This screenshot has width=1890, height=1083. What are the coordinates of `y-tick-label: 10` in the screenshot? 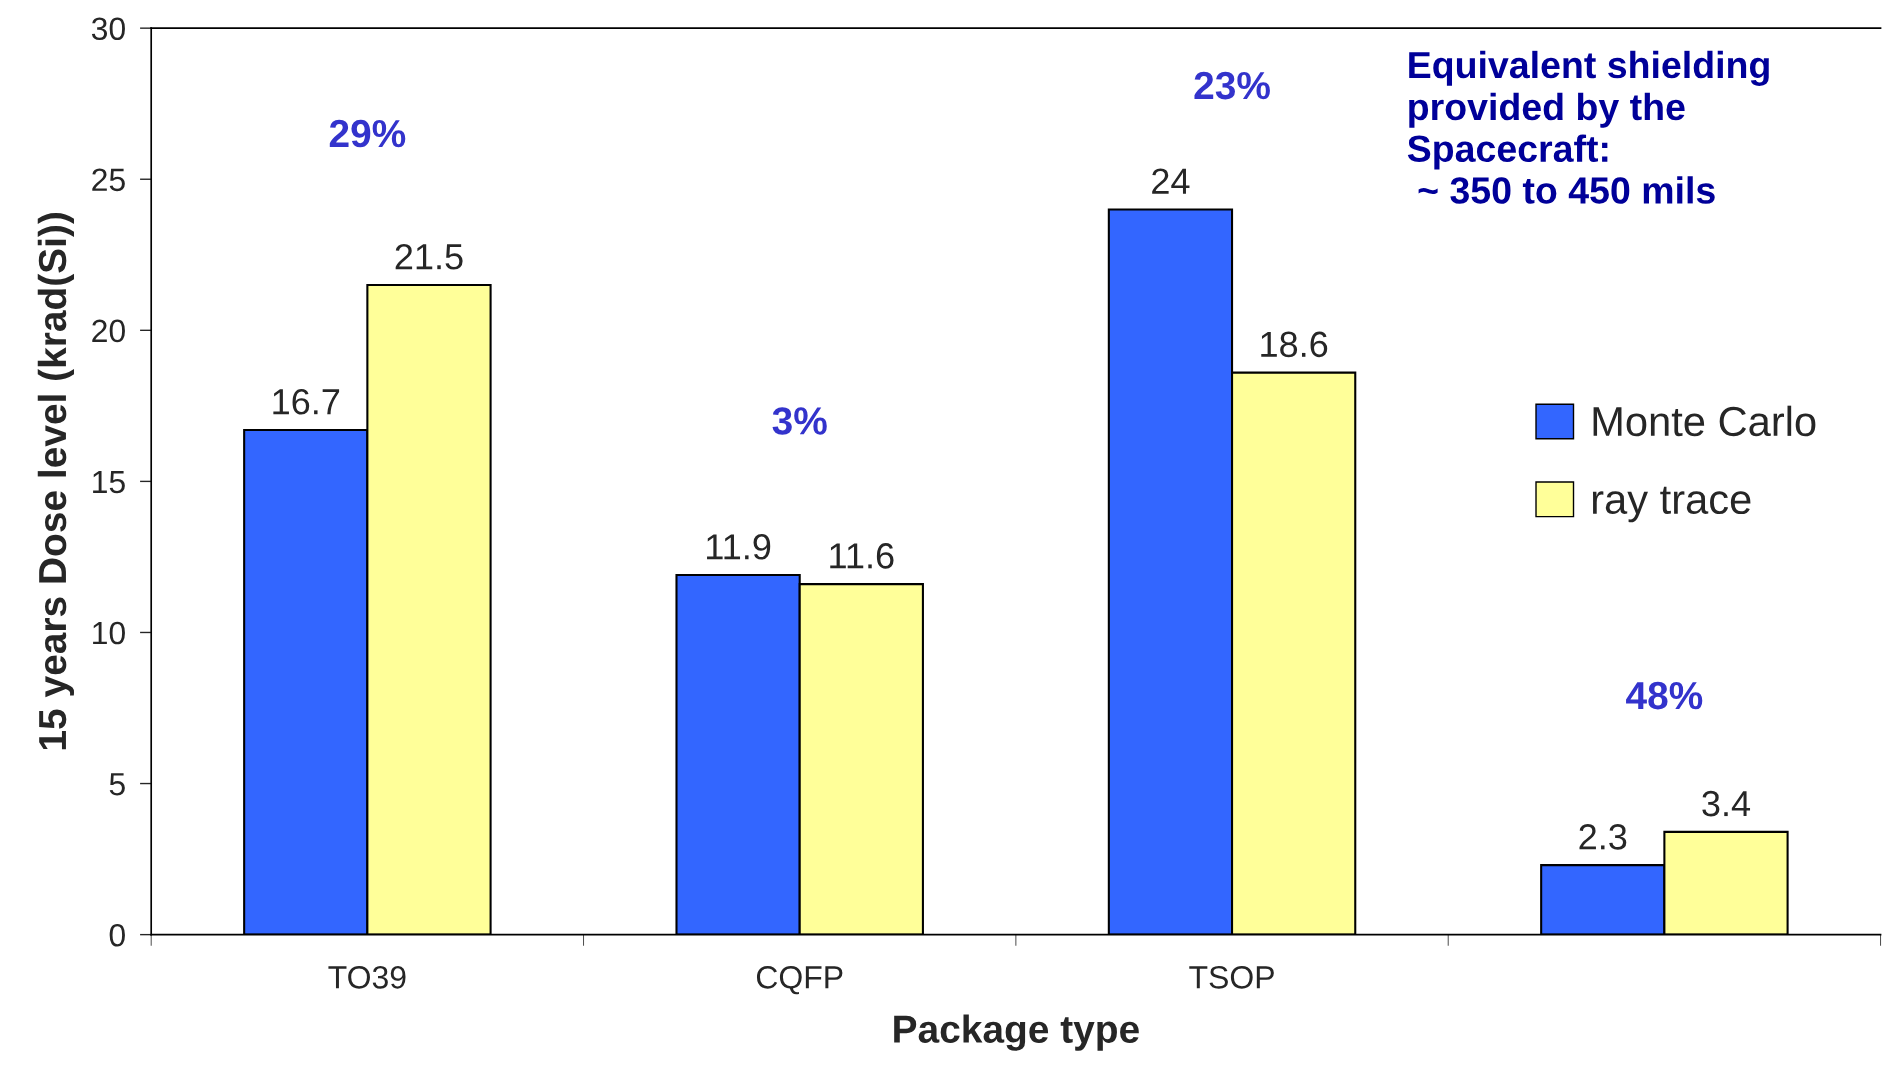 It's located at (109, 633).